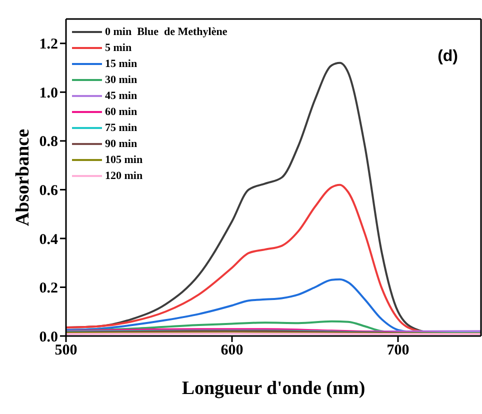 The width and height of the screenshot is (482, 414). What do you see at coordinates (48, 93) in the screenshot?
I see `y-tick-label: 1.0` at bounding box center [48, 93].